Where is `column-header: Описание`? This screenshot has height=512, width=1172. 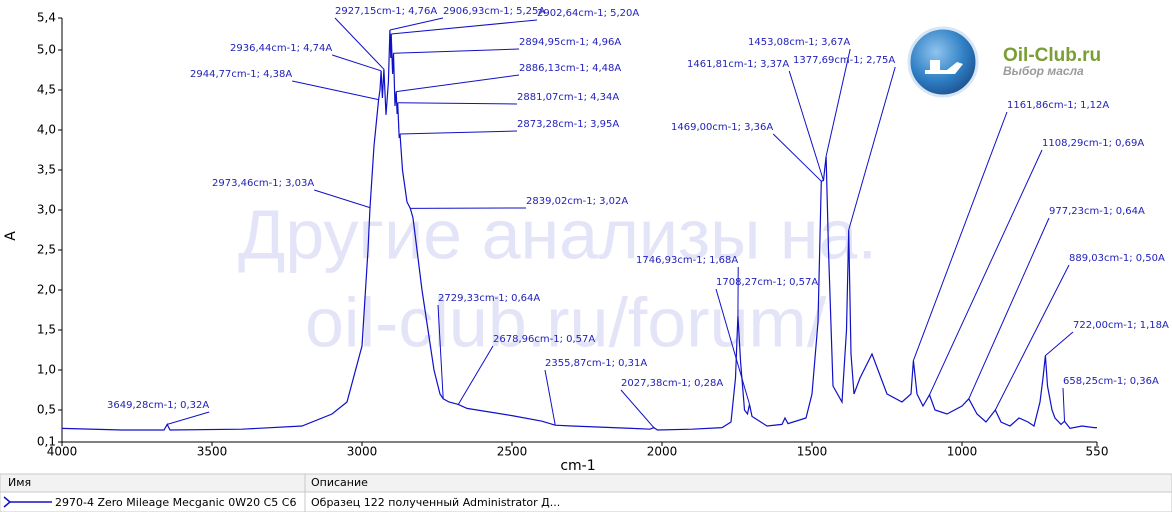
column-header: Описание is located at coordinates (339, 482).